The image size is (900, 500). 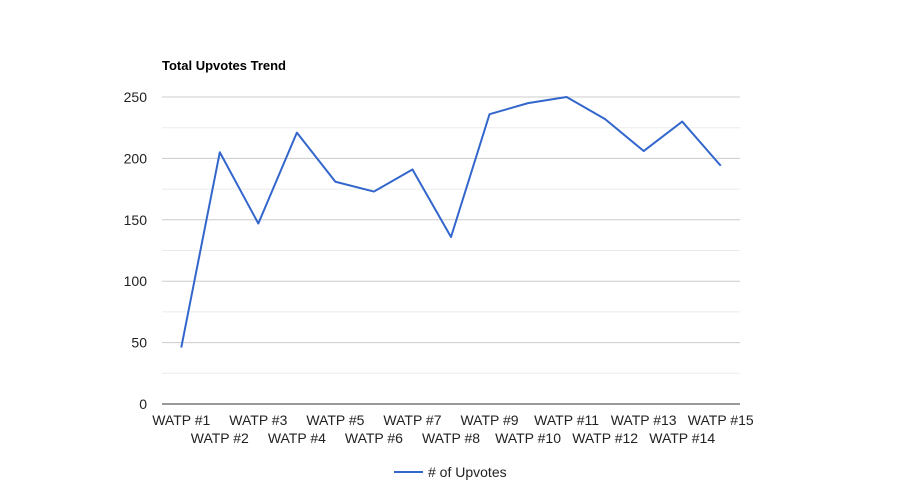 What do you see at coordinates (412, 420) in the screenshot?
I see `x-tick-label: WATP #7` at bounding box center [412, 420].